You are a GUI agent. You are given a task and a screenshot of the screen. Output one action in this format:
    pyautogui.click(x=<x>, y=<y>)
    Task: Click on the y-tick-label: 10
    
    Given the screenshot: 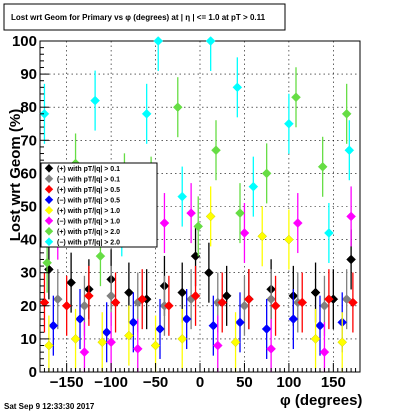 What is the action you would take?
    pyautogui.click(x=28, y=339)
    